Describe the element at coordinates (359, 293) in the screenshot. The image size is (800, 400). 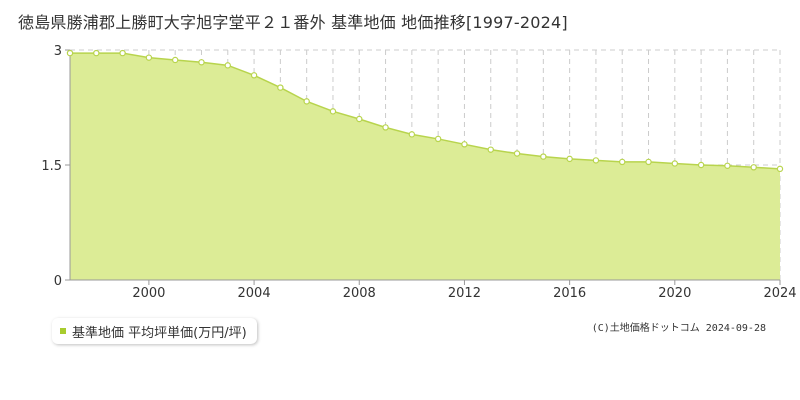
I see `x-tick-label: 2008` at that location.